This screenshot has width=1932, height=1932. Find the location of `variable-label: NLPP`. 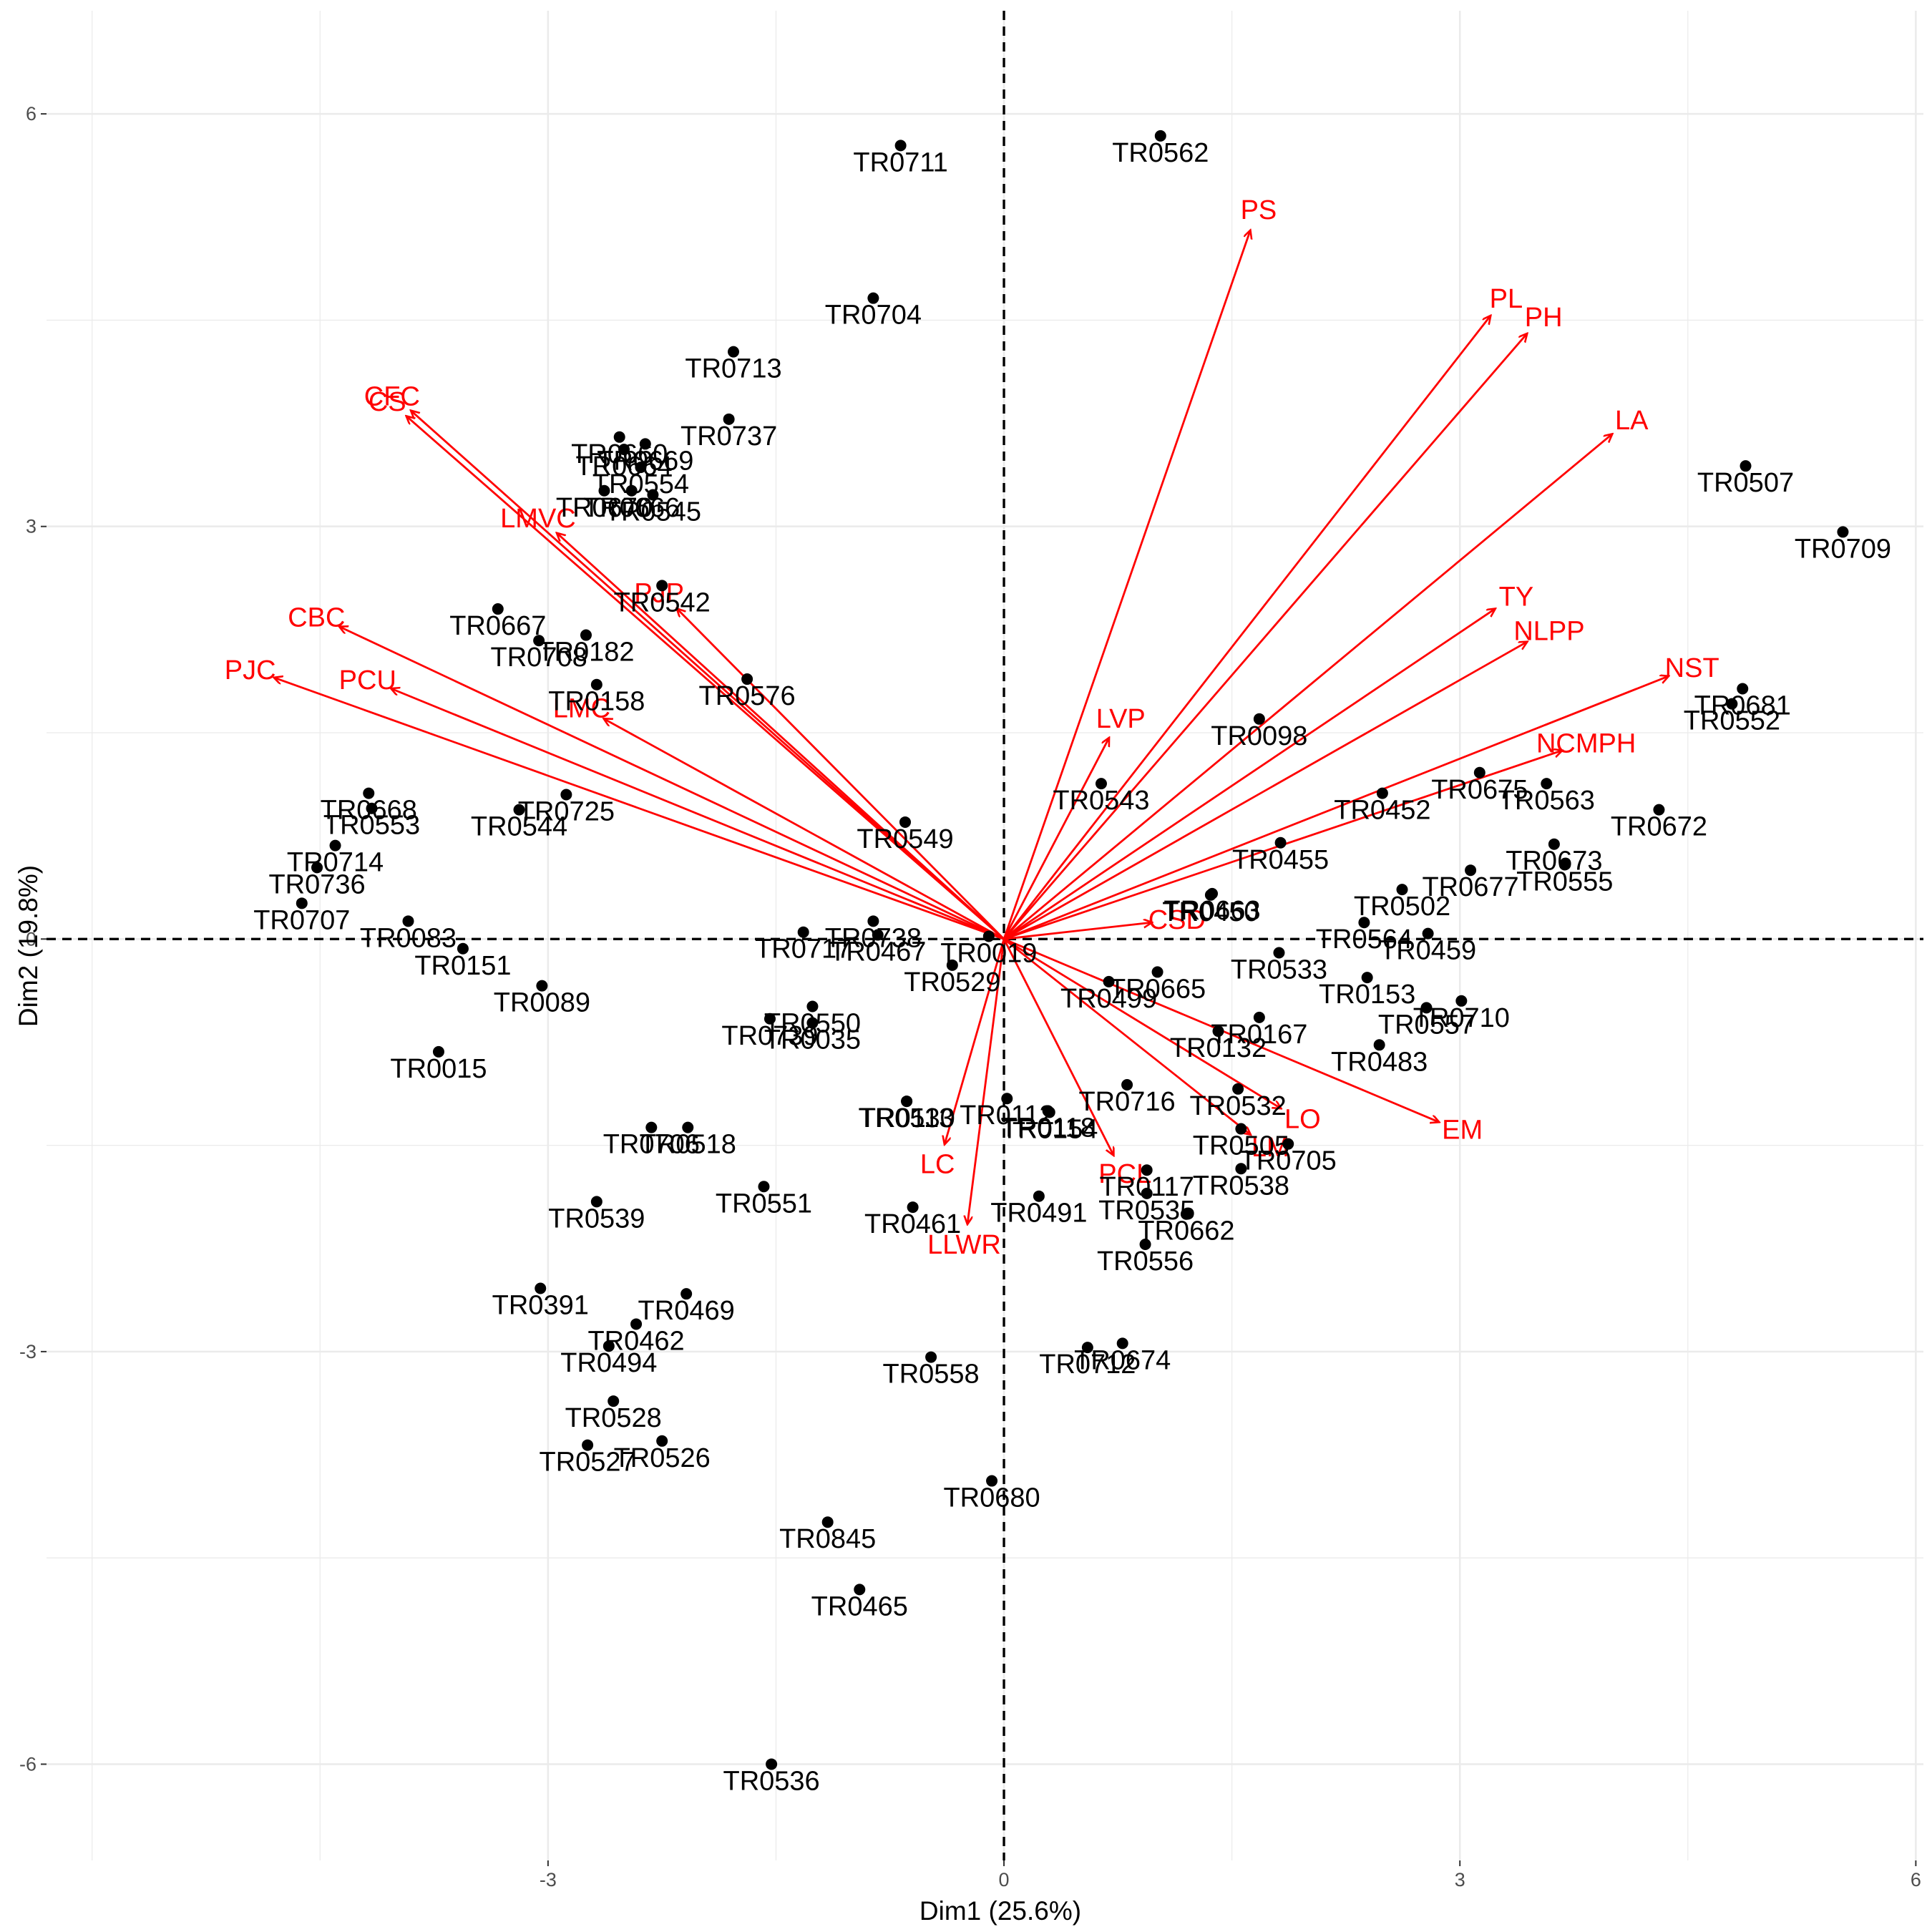

variable-label: NLPP is located at coordinates (1548, 631).